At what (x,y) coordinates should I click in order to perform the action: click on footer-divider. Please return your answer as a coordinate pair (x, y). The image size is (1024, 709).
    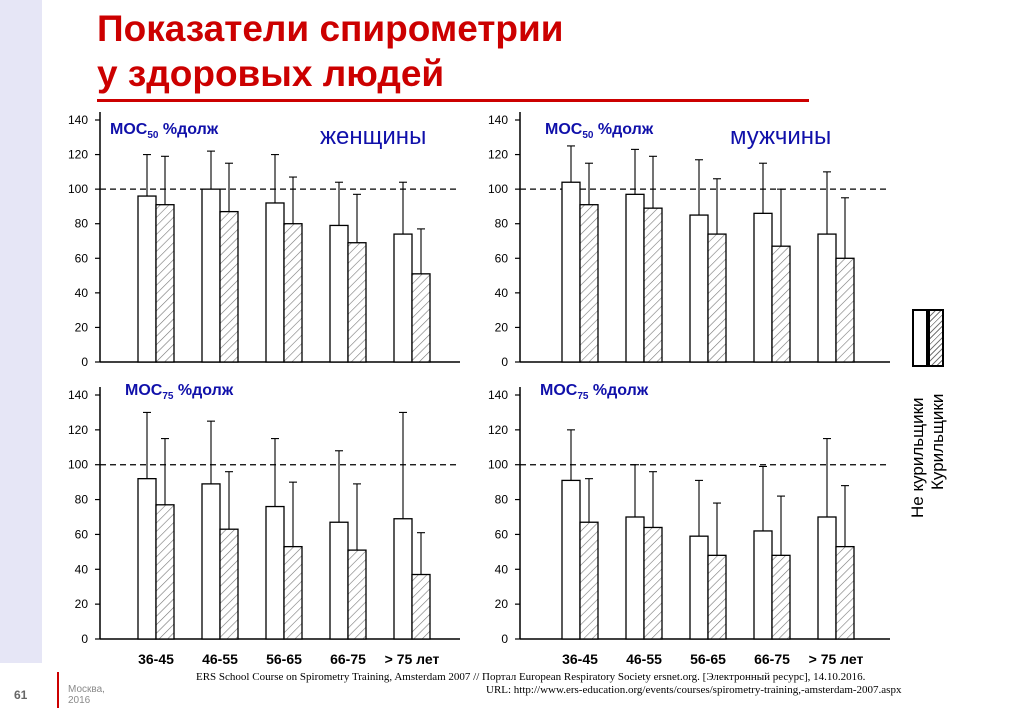
    Looking at the image, I should click on (58, 690).